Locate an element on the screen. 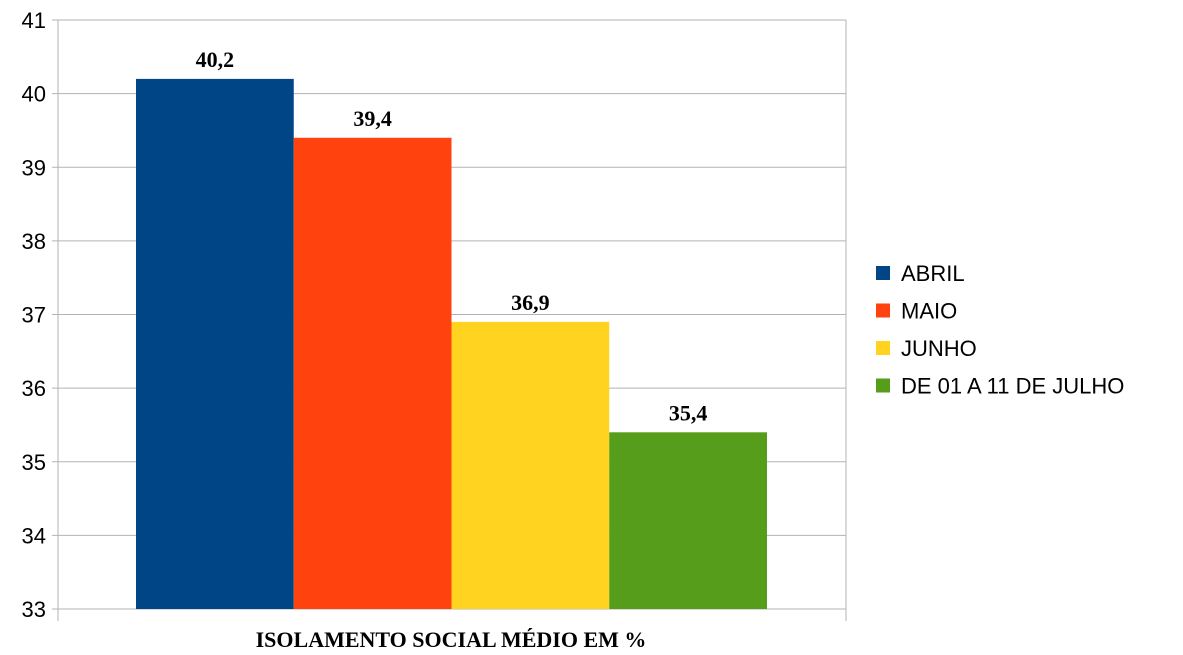  y-tick-label: 34 is located at coordinates (34, 535).